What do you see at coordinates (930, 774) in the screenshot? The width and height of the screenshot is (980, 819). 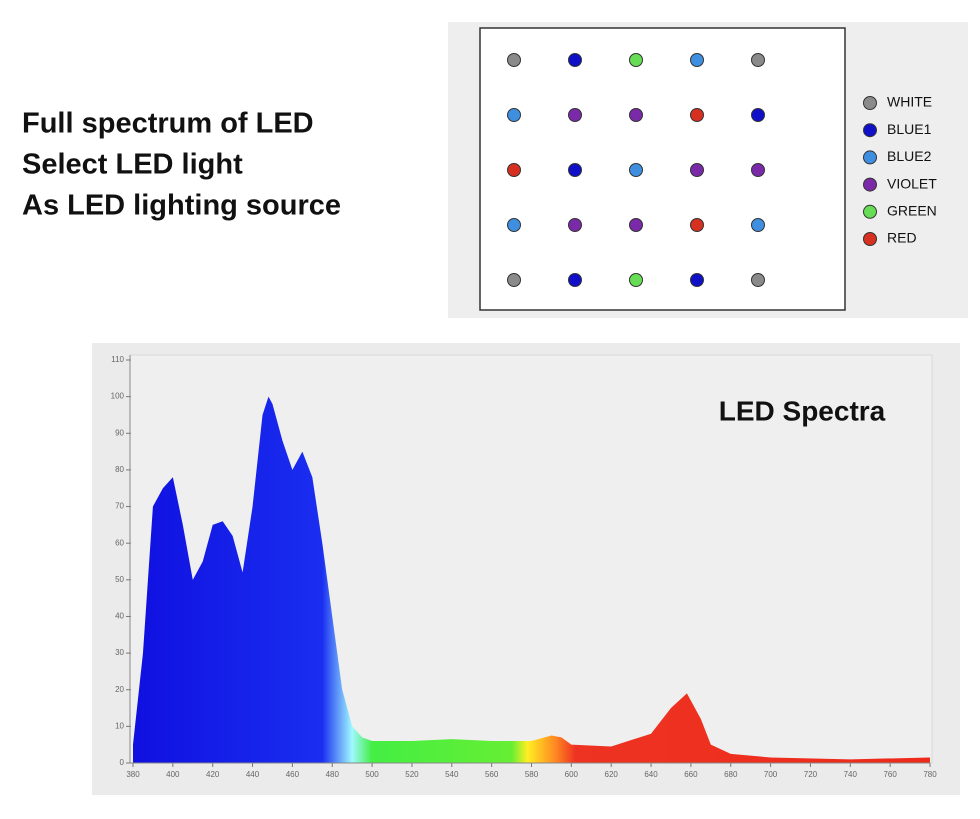 I see `x-tick-label: 780` at bounding box center [930, 774].